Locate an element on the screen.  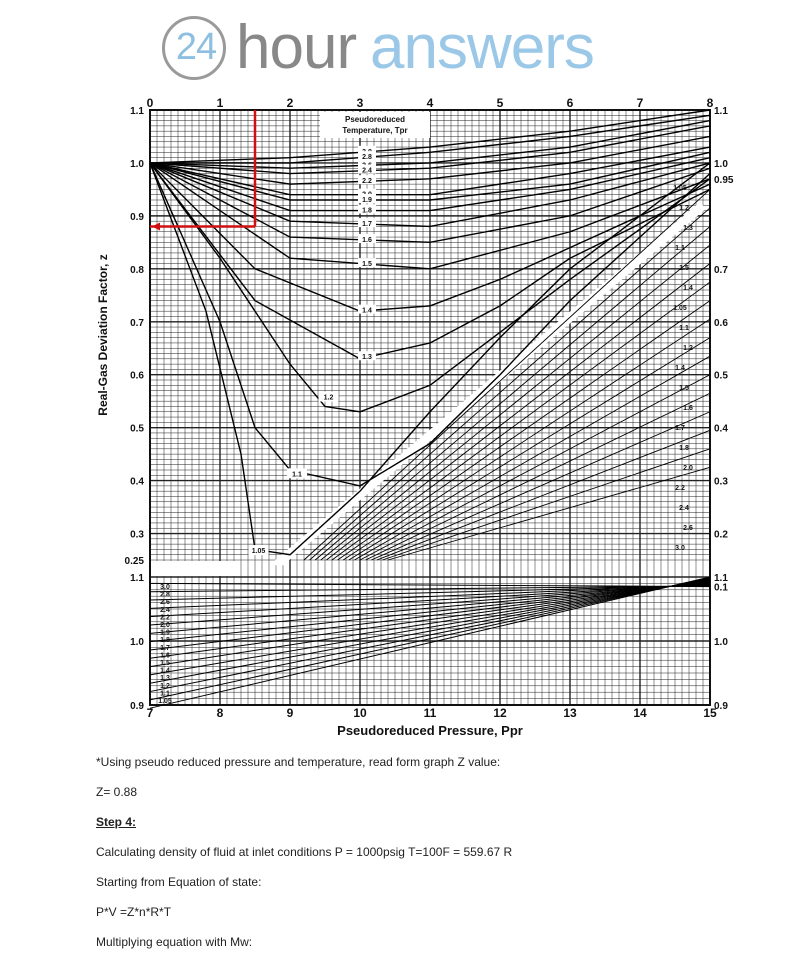
y-axis-title: Real-Gas Deviation Factor, z is located at coordinates (103, 334).